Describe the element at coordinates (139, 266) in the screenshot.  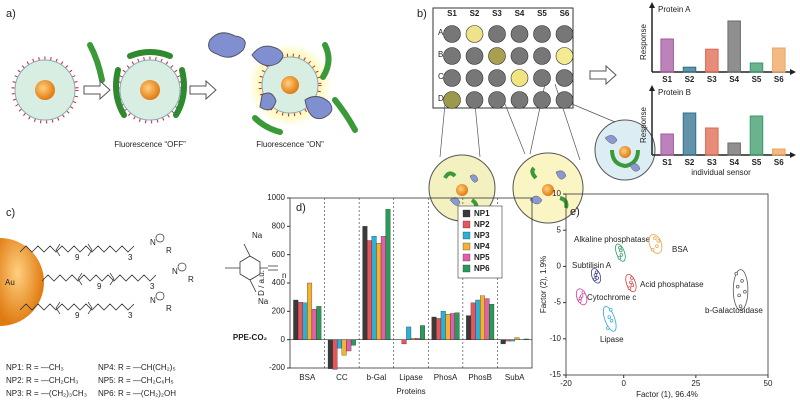
I see `panel-c: c) Au` at that location.